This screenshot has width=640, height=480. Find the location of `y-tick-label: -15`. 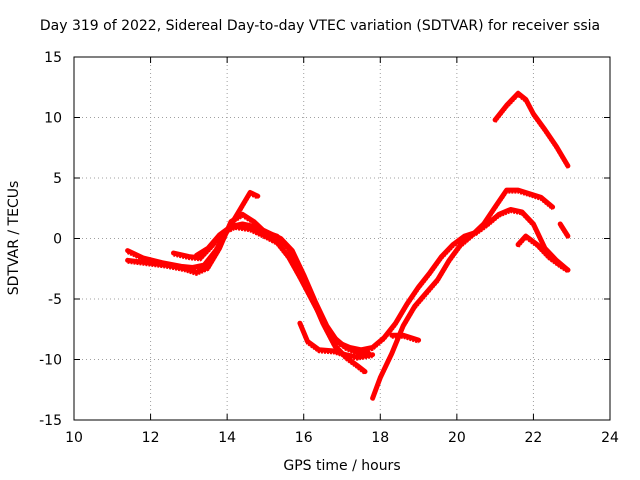

y-tick-label: -15 is located at coordinates (50, 421).